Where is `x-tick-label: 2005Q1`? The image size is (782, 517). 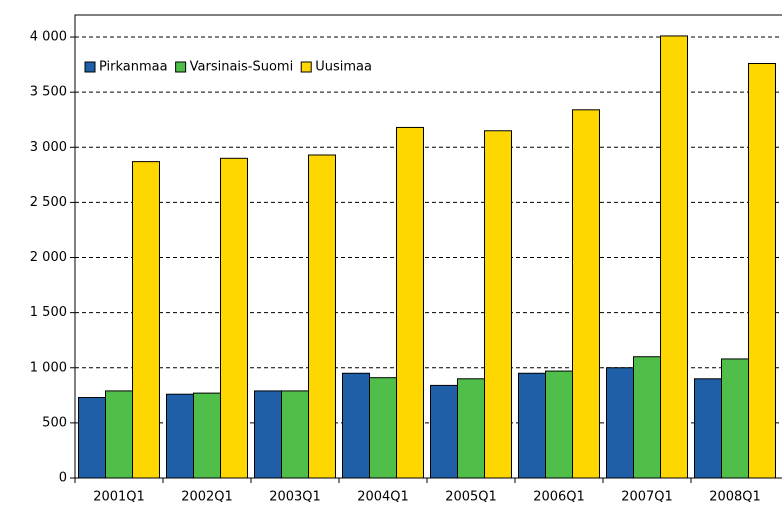 x-tick-label: 2005Q1 is located at coordinates (471, 497).